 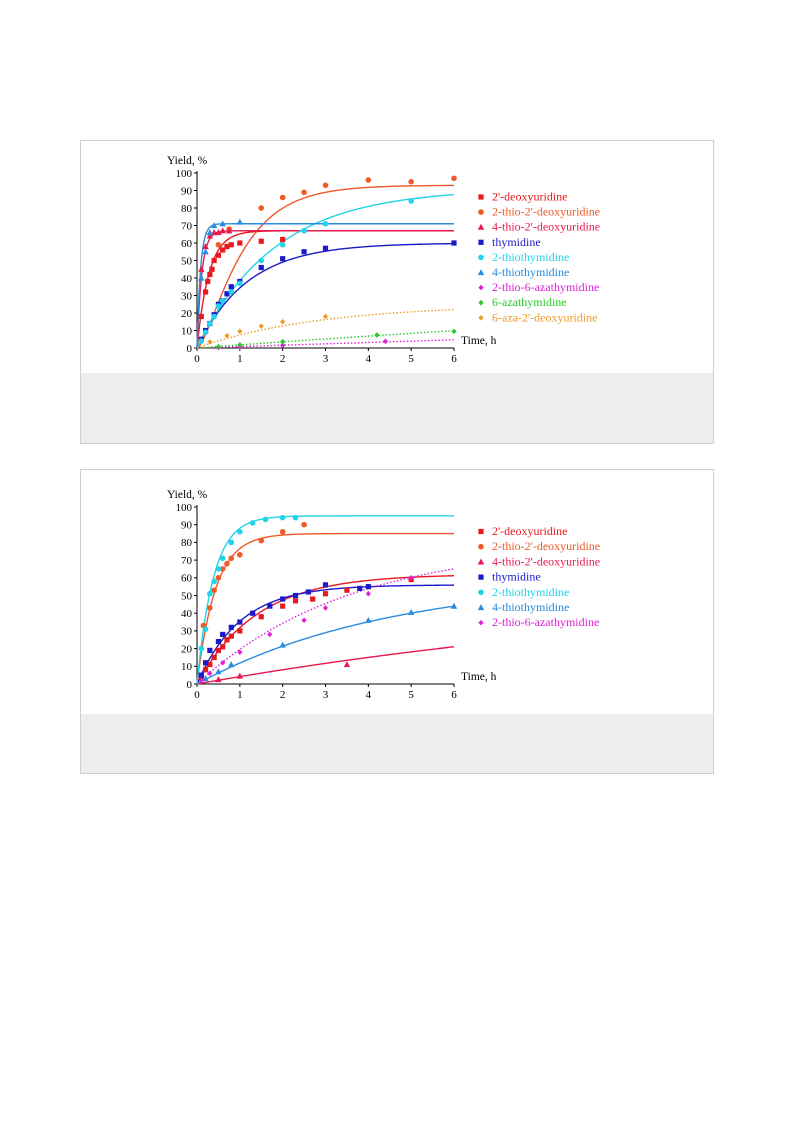 What do you see at coordinates (530, 592) in the screenshot?
I see `legend-label-2-thiothymidine: 2-thiothymidine` at bounding box center [530, 592].